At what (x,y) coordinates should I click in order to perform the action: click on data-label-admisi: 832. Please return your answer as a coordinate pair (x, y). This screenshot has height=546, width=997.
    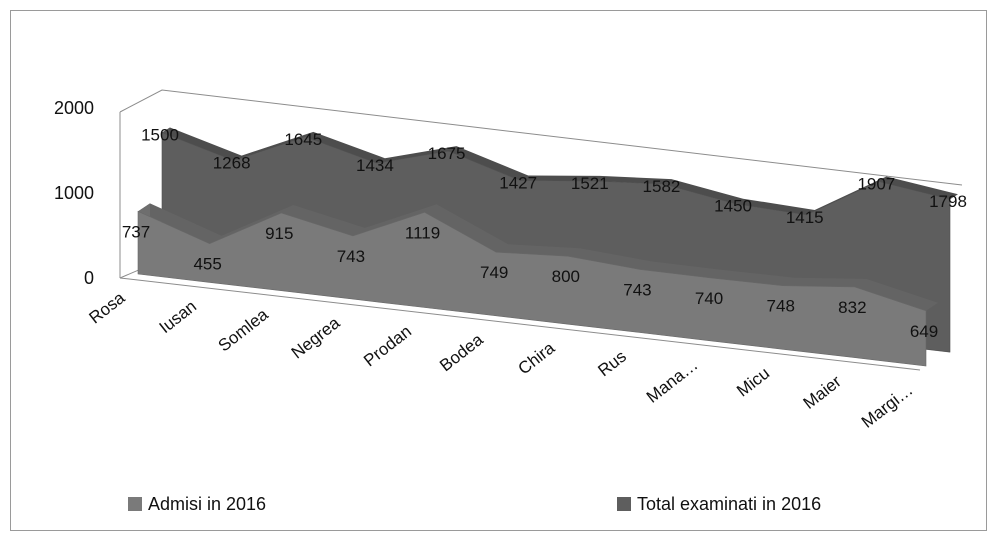
    Looking at the image, I should click on (852, 307).